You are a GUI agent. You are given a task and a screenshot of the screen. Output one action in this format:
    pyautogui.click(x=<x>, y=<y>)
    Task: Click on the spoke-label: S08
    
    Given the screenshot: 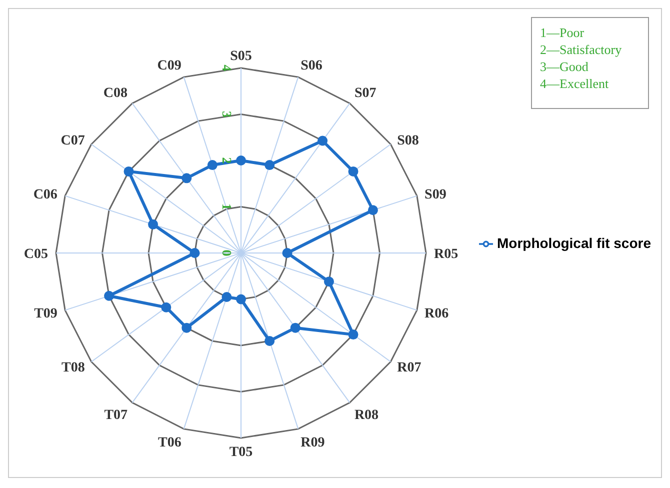 What is the action you would take?
    pyautogui.click(x=408, y=141)
    